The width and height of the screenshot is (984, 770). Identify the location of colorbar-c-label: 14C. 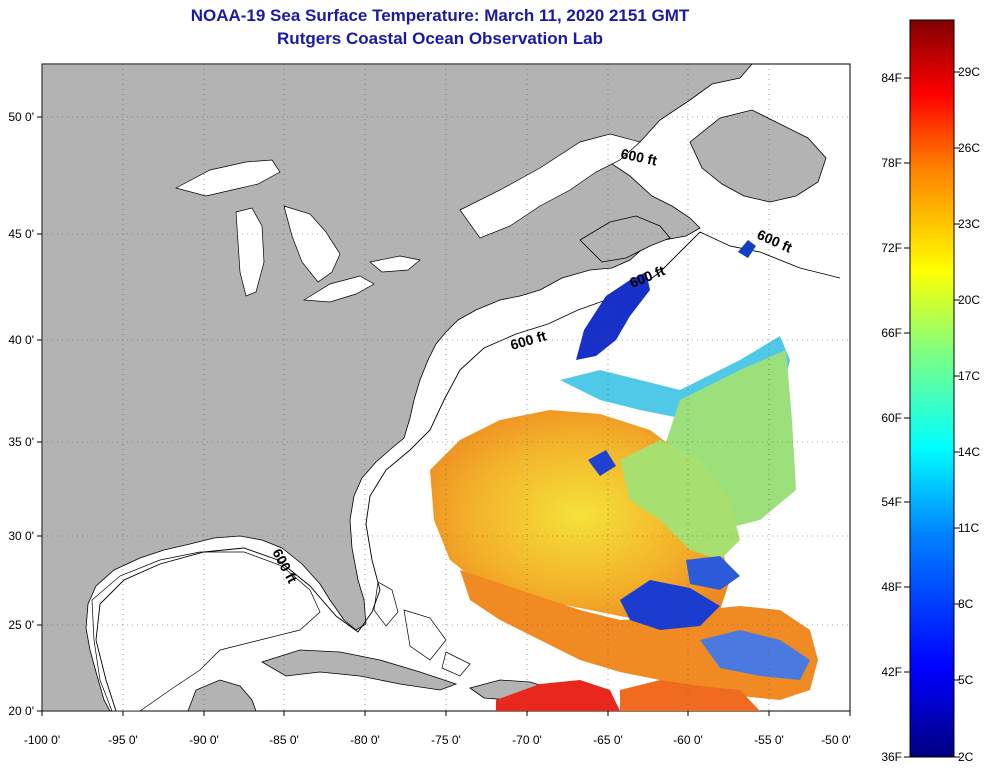
(969, 452).